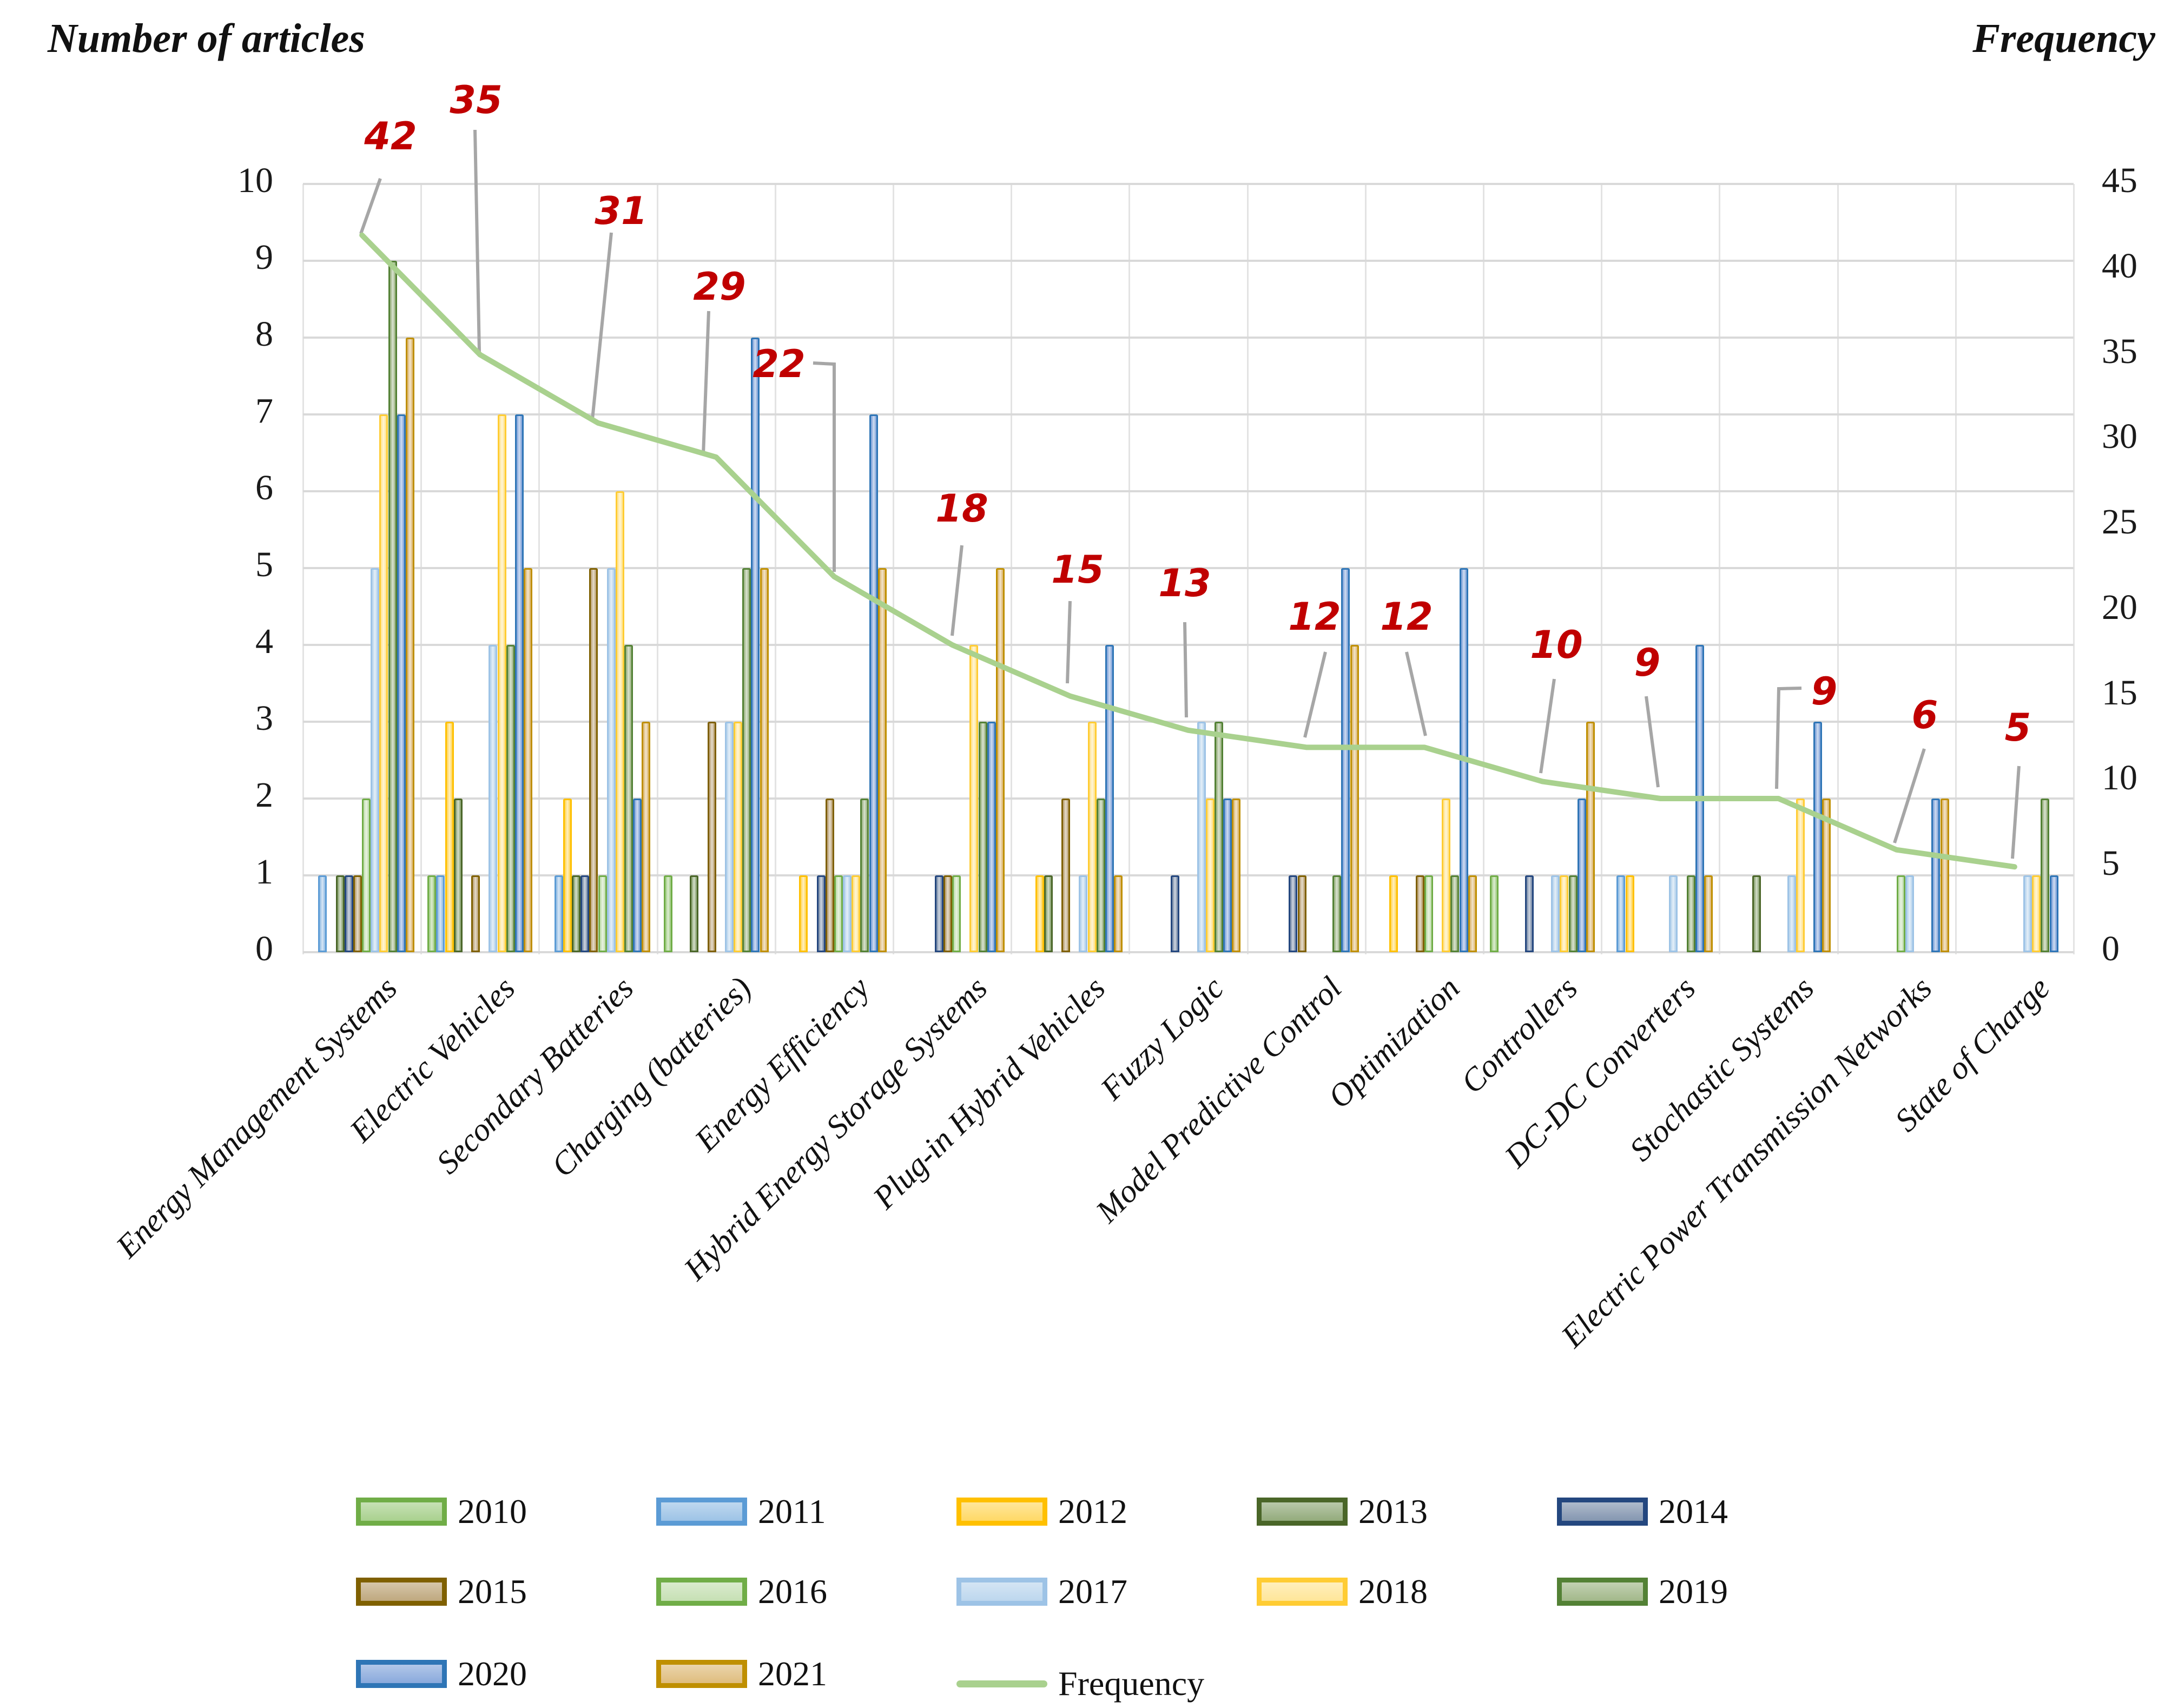 The height and width of the screenshot is (1708, 2178). What do you see at coordinates (442, 1674) in the screenshot?
I see `legend-item-2020: 2020` at bounding box center [442, 1674].